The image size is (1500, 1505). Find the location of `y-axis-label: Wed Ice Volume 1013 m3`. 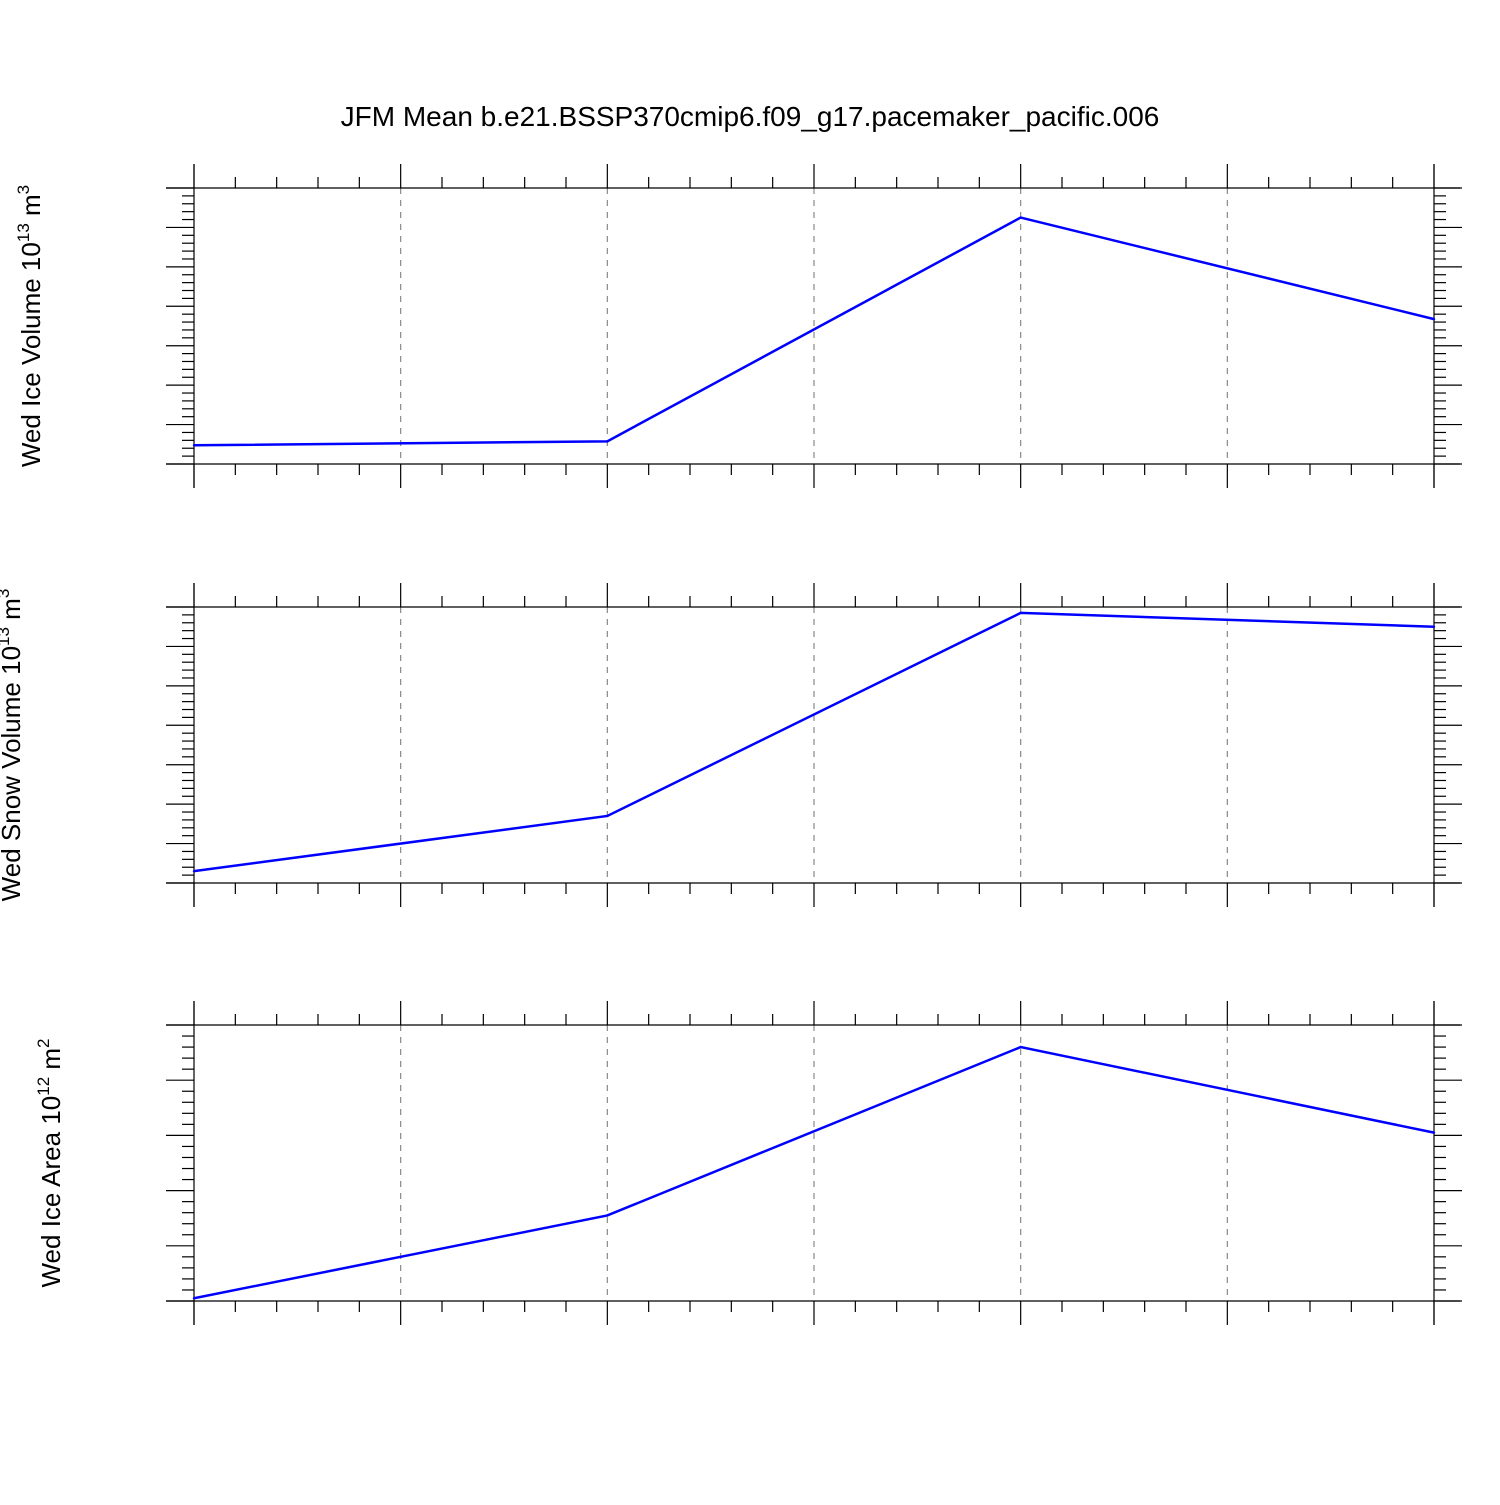

y-axis-label: Wed Ice Volume 1013 m3 is located at coordinates (30, 326).